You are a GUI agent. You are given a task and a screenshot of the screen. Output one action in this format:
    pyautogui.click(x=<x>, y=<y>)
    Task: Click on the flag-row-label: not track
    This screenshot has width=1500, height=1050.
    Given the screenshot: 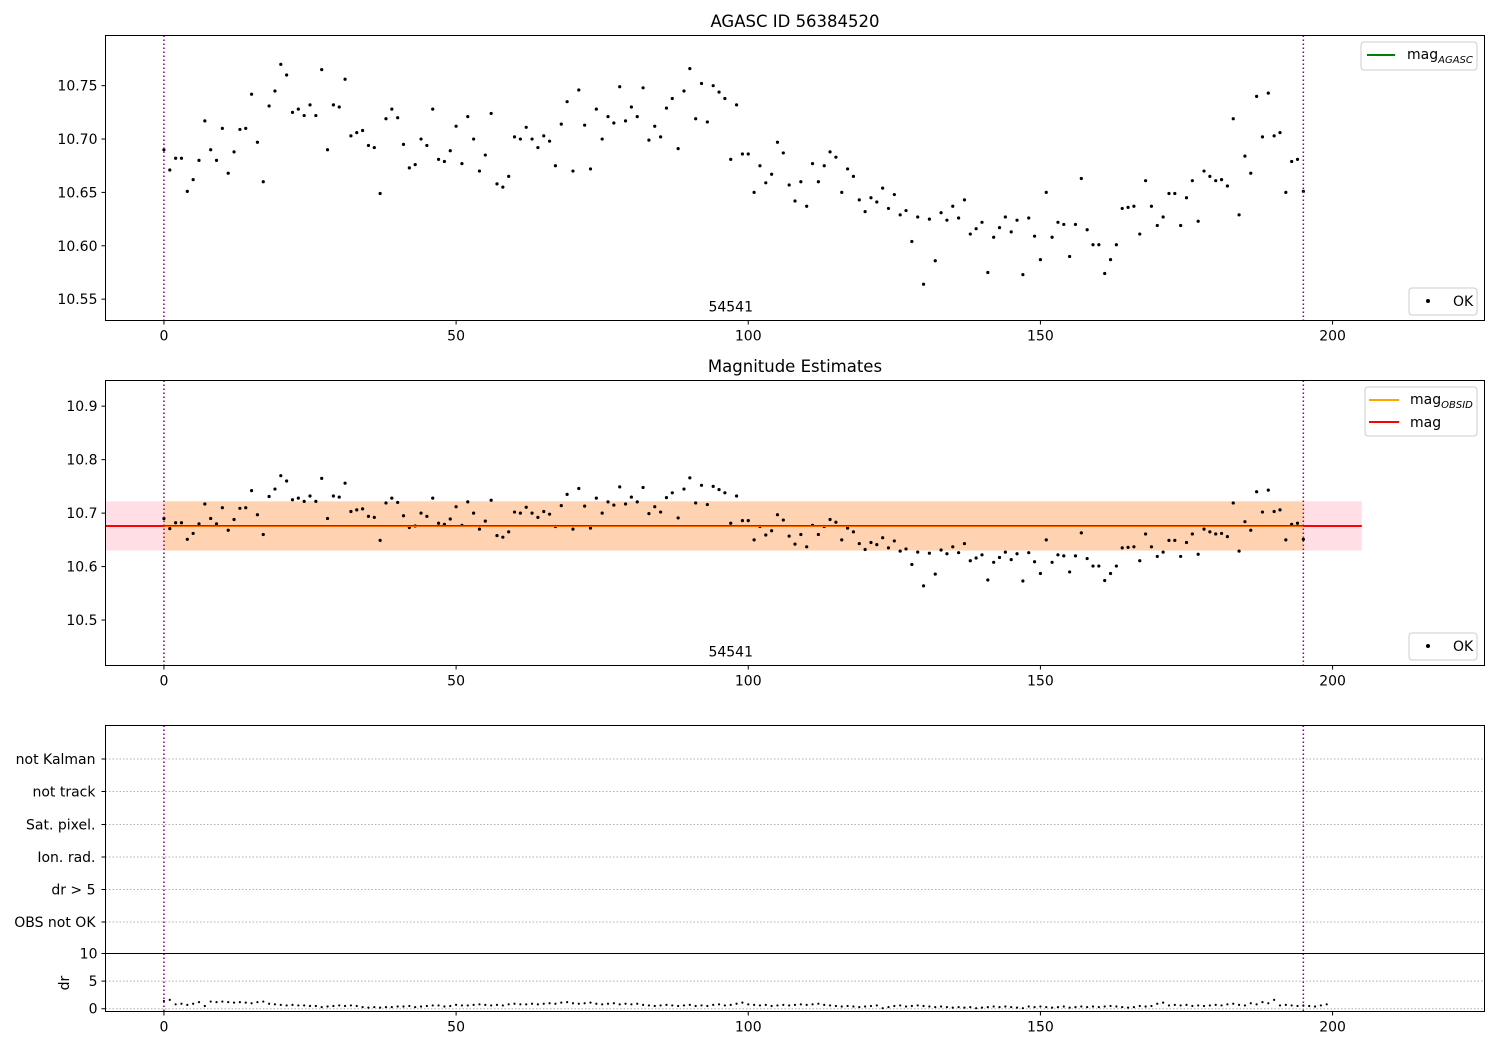 What is the action you would take?
    pyautogui.click(x=64, y=793)
    